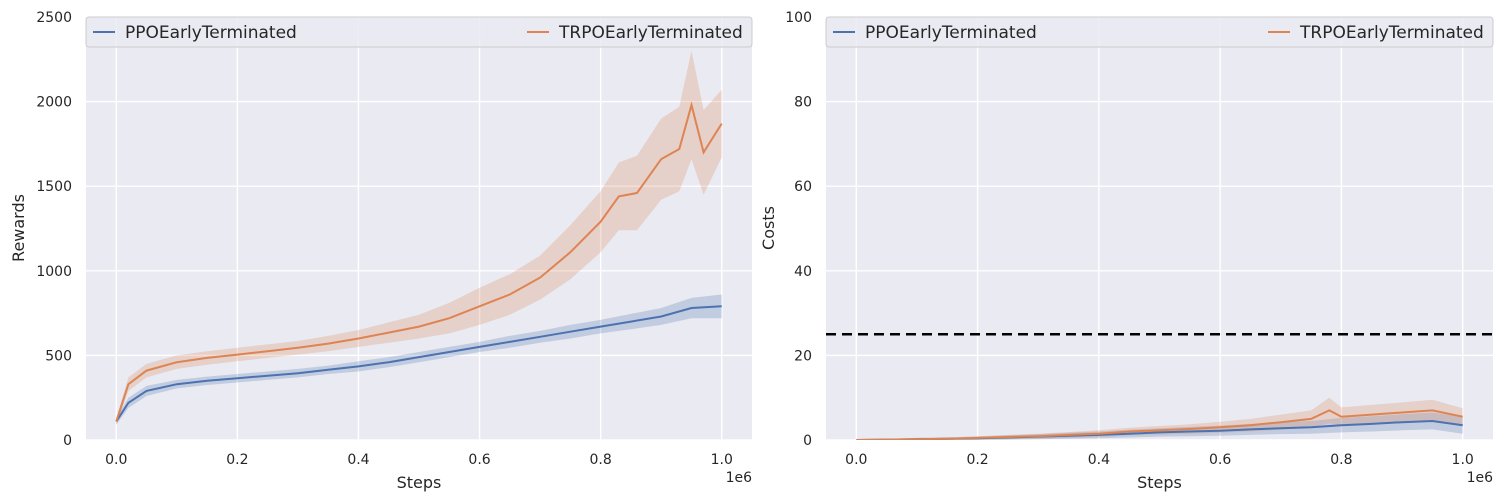 Image resolution: width=1503 pixels, height=503 pixels. Describe the element at coordinates (768, 228) in the screenshot. I see `y-axis-label: Costs` at that location.